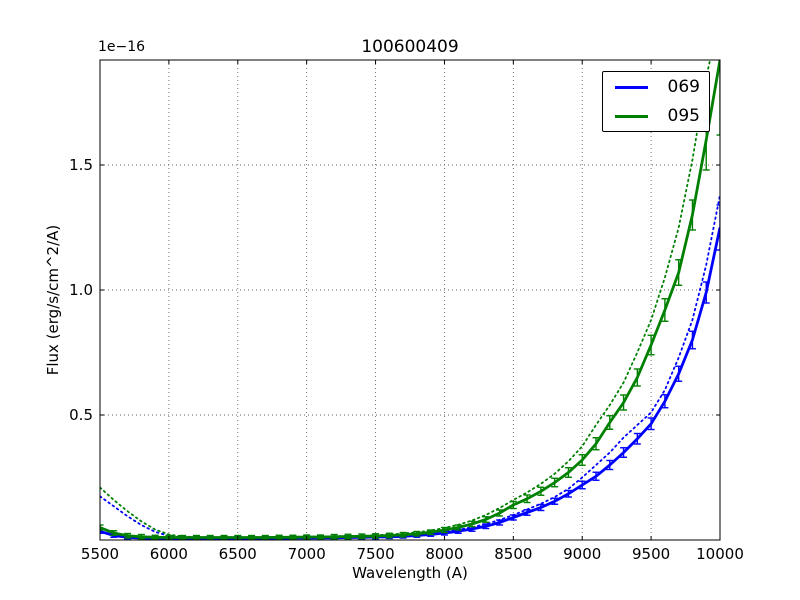 Image resolution: width=800 pixels, height=600 pixels. I want to click on x-tick-label: 10000, so click(720, 554).